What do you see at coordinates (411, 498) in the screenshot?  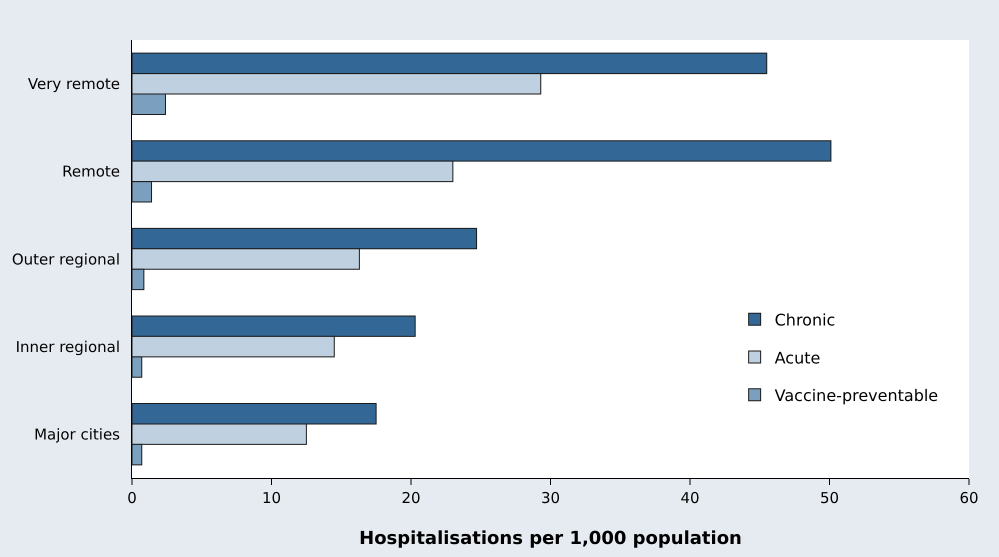 I see `x-tick-label: 20` at bounding box center [411, 498].